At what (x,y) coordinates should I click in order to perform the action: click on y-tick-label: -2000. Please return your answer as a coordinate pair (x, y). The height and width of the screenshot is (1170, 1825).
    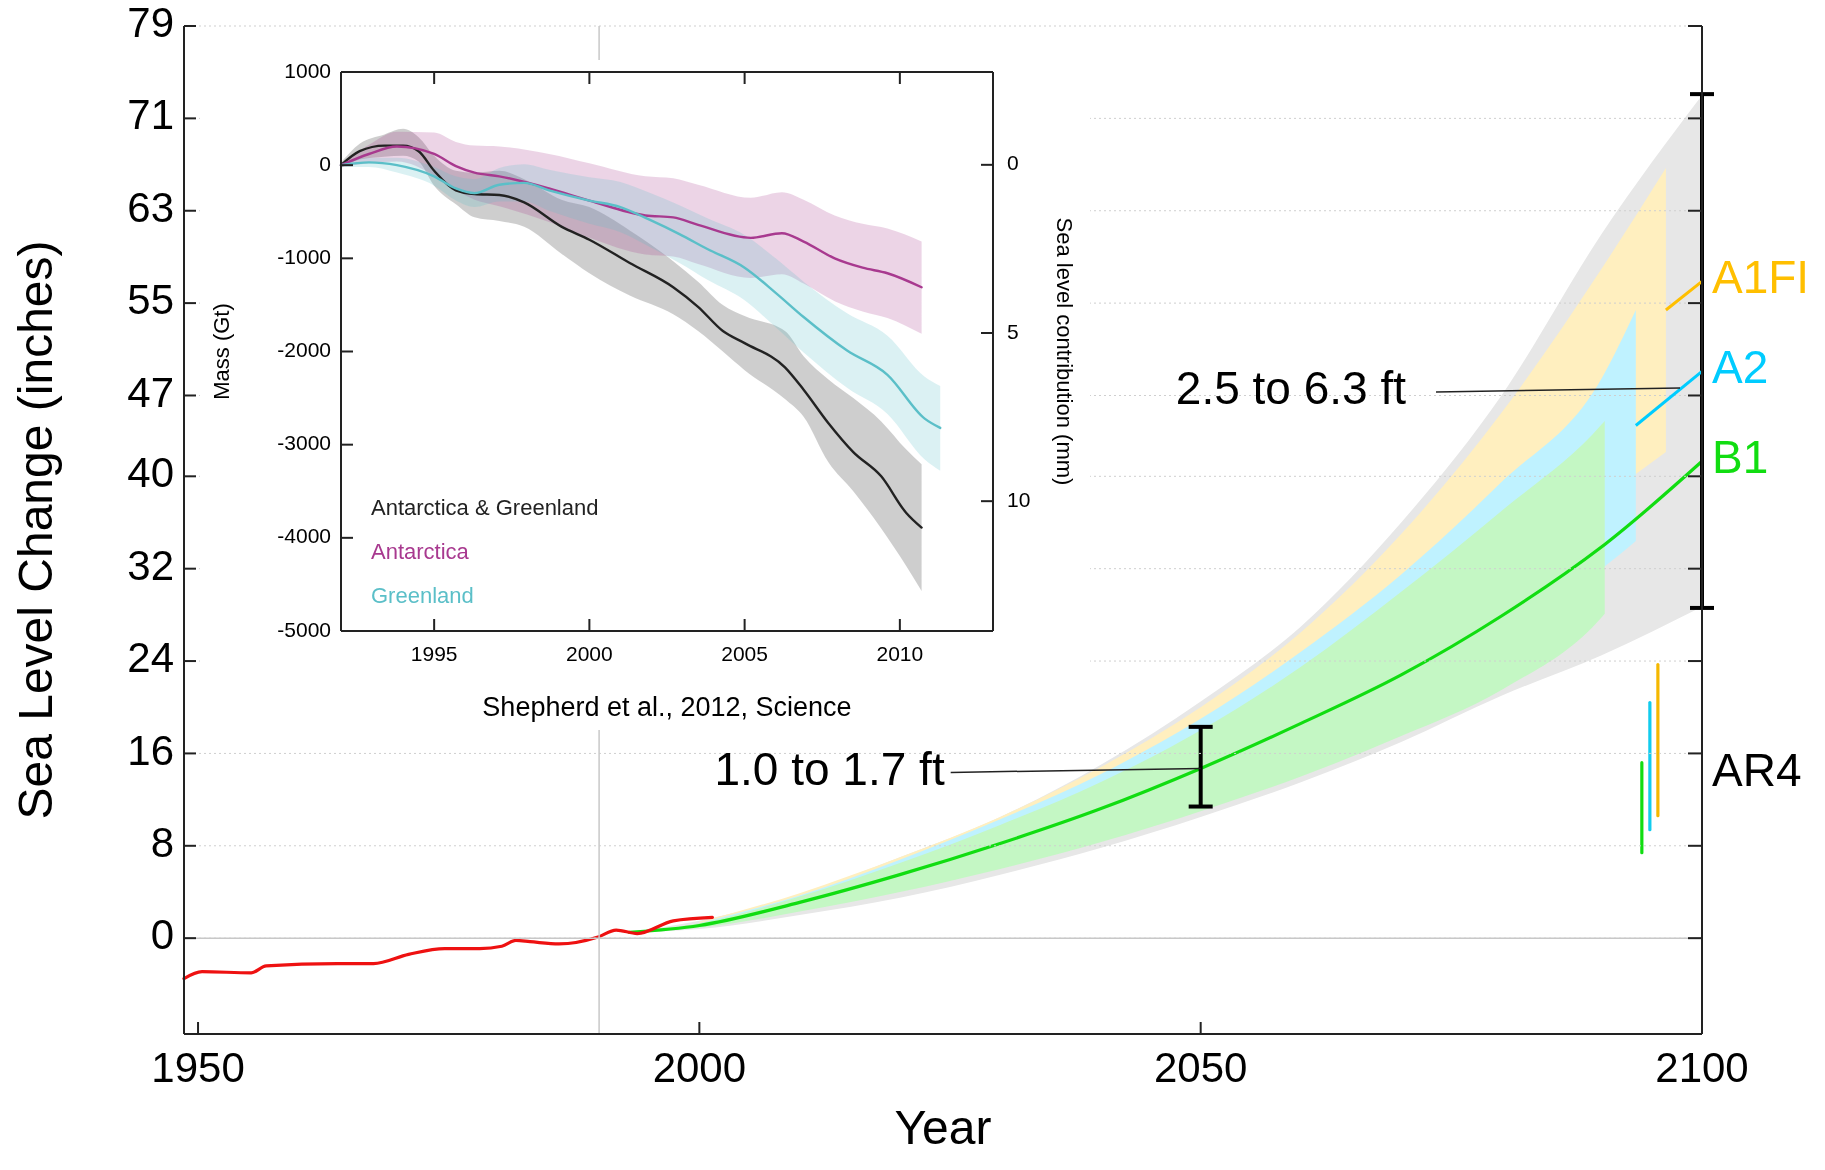
    Looking at the image, I should click on (304, 350).